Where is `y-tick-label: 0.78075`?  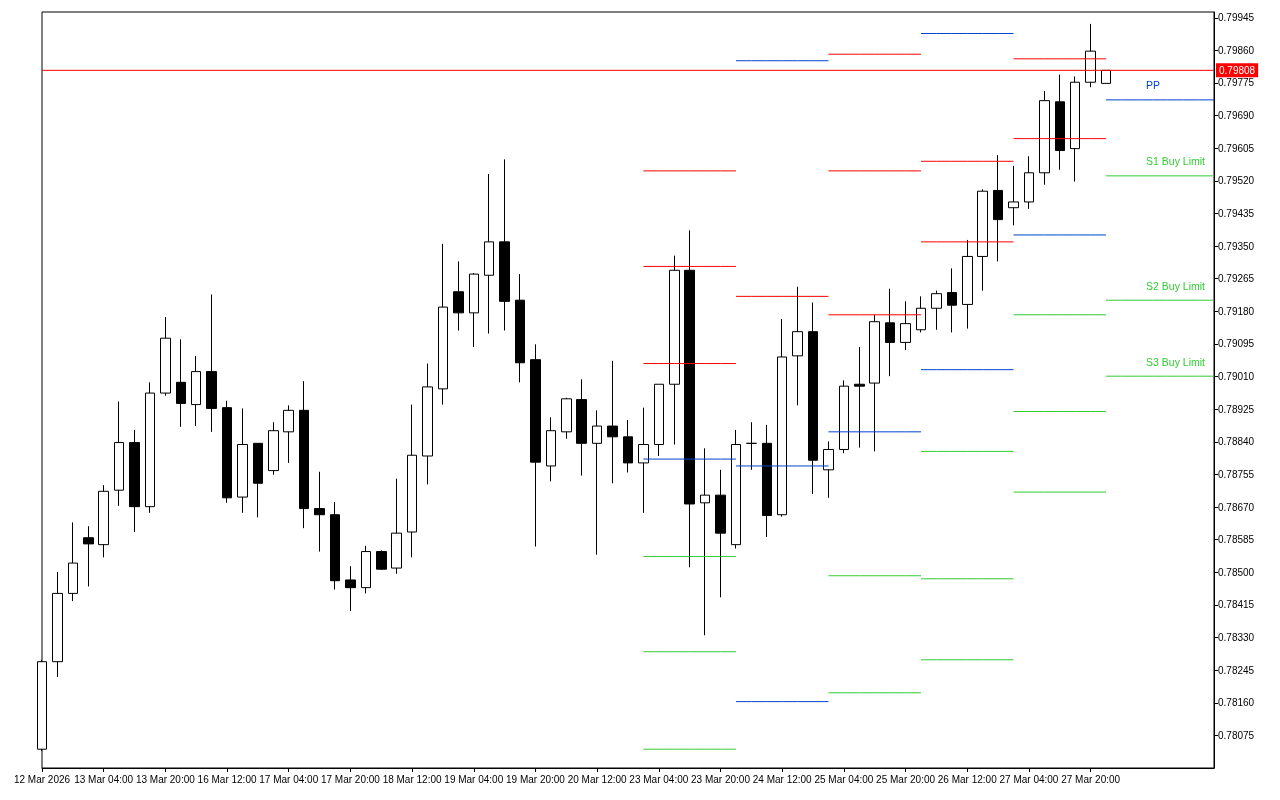
y-tick-label: 0.78075 is located at coordinates (1236, 735).